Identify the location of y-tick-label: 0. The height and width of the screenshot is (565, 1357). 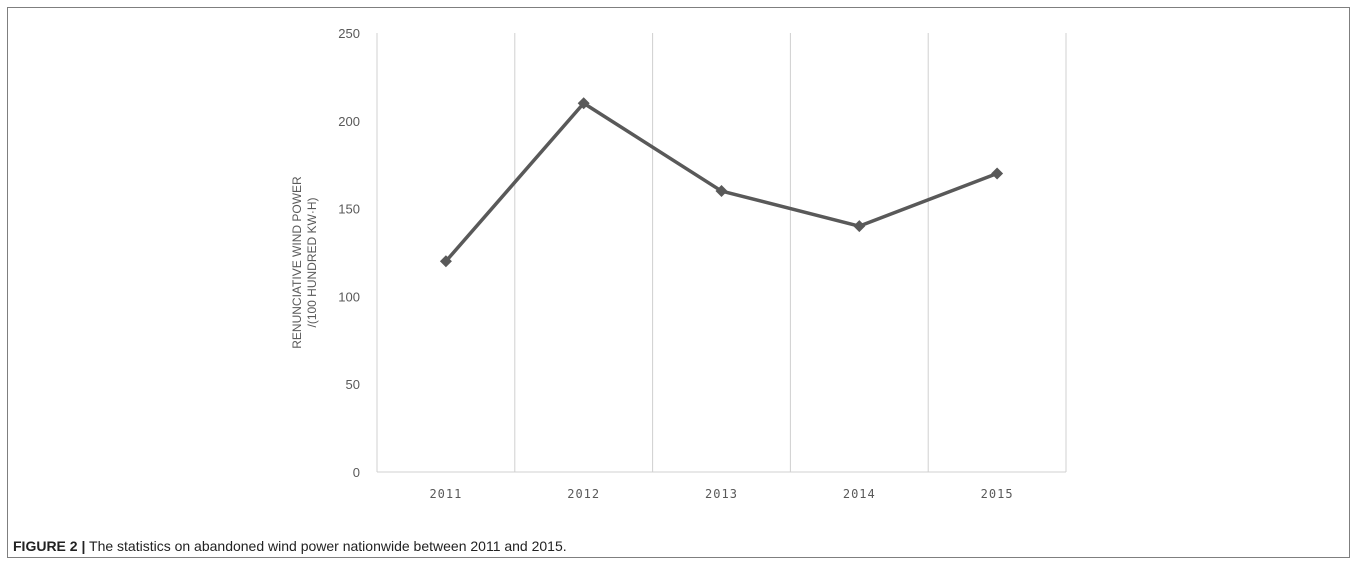
(356, 472).